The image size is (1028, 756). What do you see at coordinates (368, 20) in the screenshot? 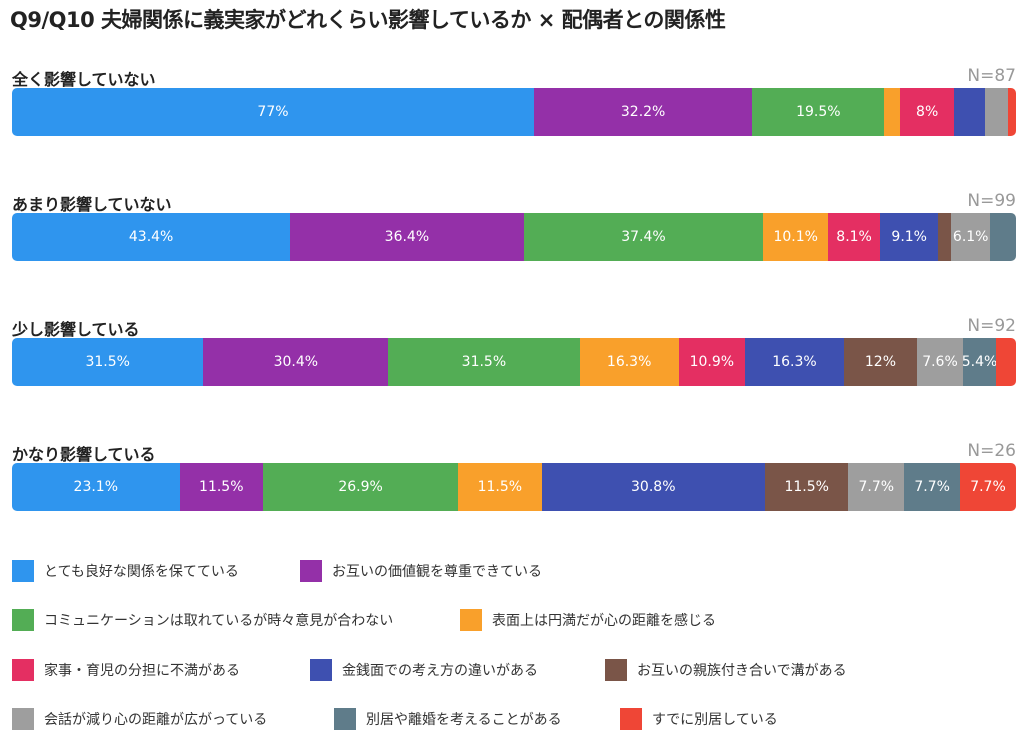
I see `chart-title: Q9/Q10 夫婦関係に義実家がどれくらい影響しているか × 配偶者との関係性` at bounding box center [368, 20].